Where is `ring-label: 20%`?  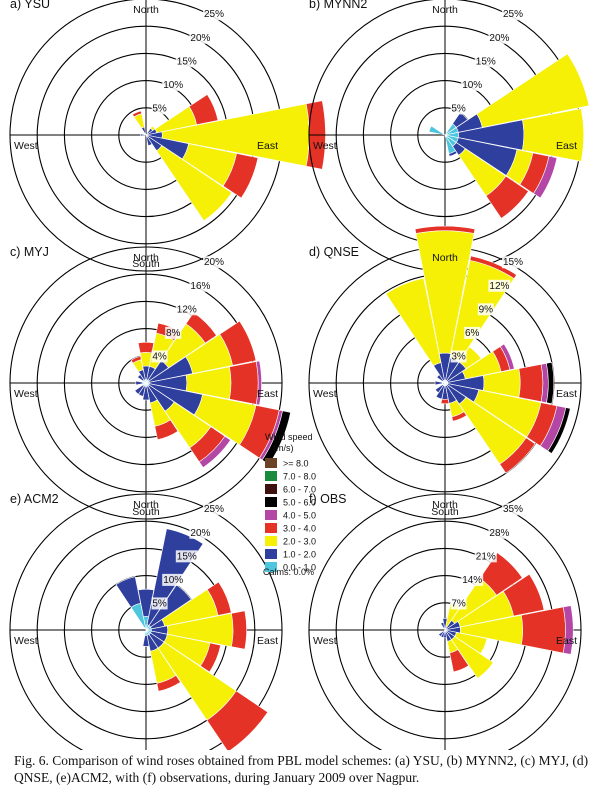 ring-label: 20% is located at coordinates (200, 533).